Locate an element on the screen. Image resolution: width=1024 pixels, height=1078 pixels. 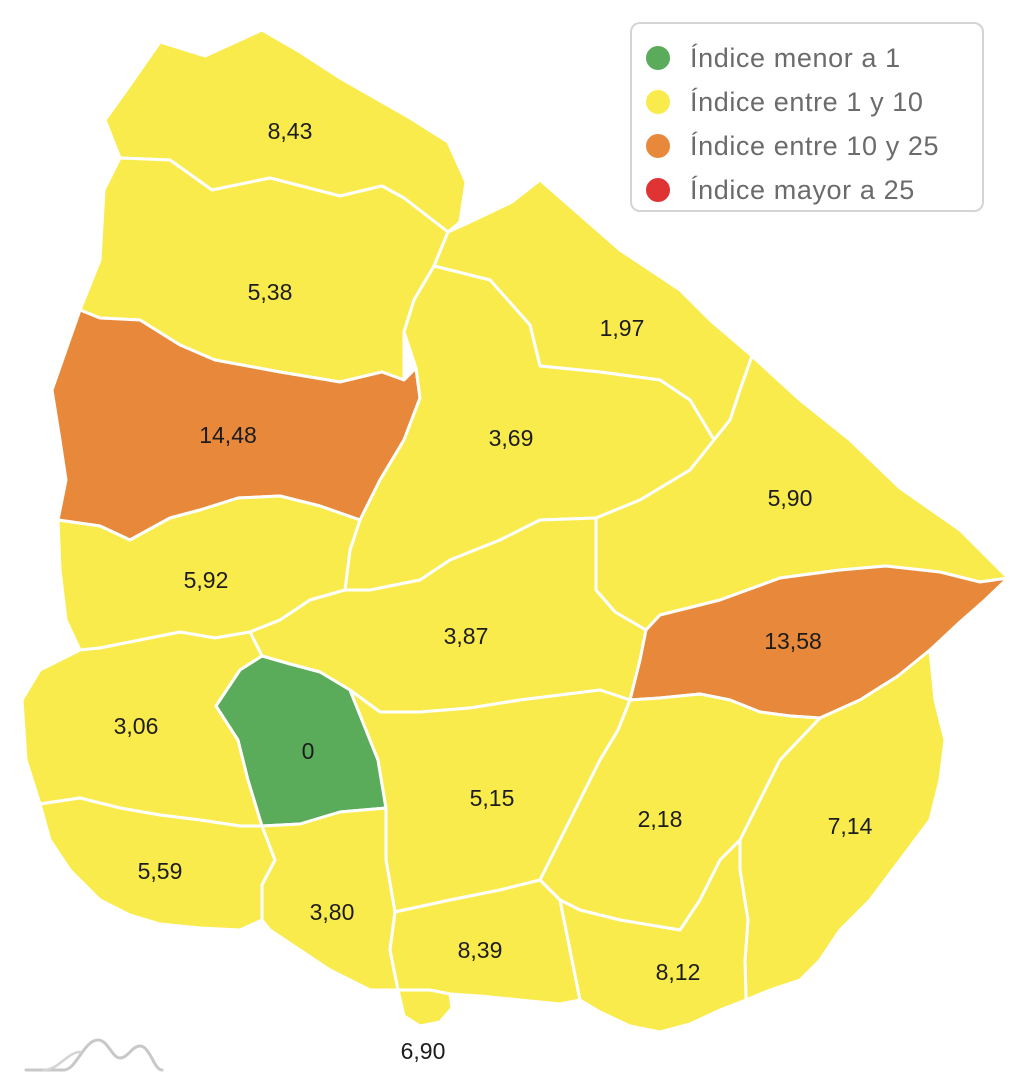
legend-item-orange: Índice entre 10 y 25 is located at coordinates (814, 146).